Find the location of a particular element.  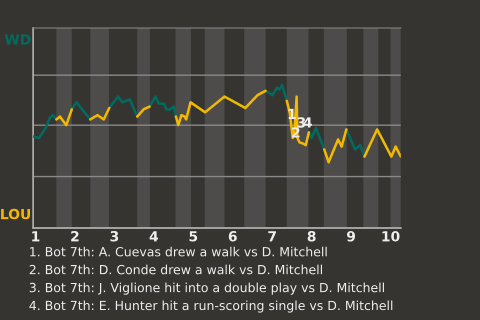

text: LOU is located at coordinates (15, 214).